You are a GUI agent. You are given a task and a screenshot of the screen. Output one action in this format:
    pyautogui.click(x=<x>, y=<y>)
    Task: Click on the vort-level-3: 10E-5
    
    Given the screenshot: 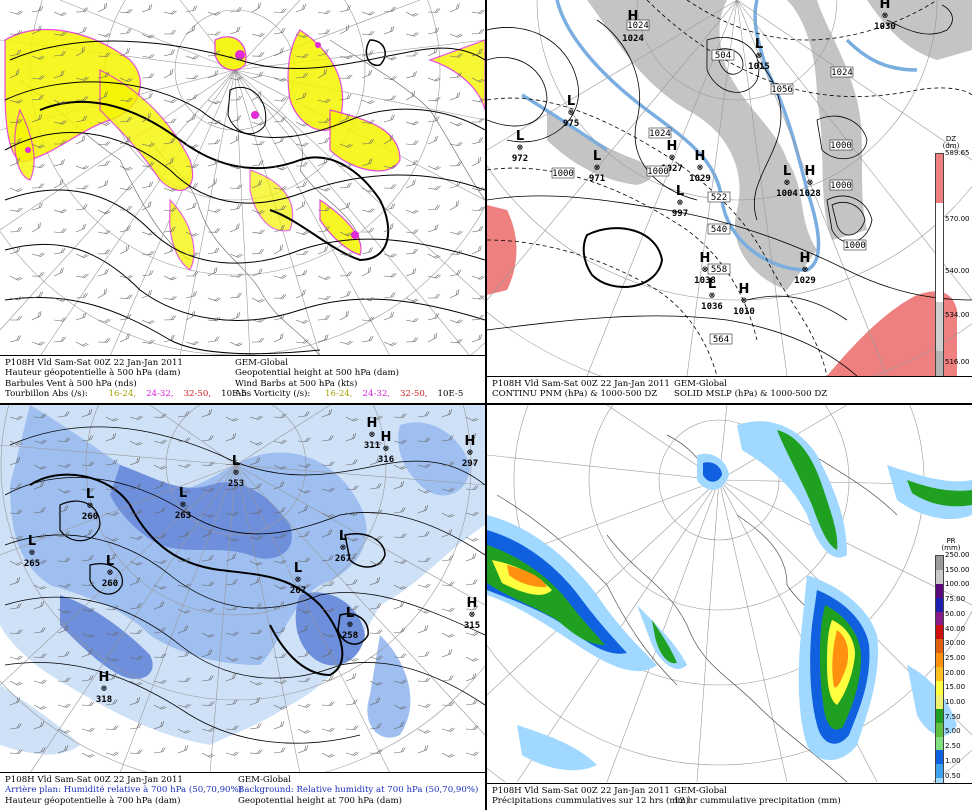 What is the action you would take?
    pyautogui.click(x=450, y=393)
    